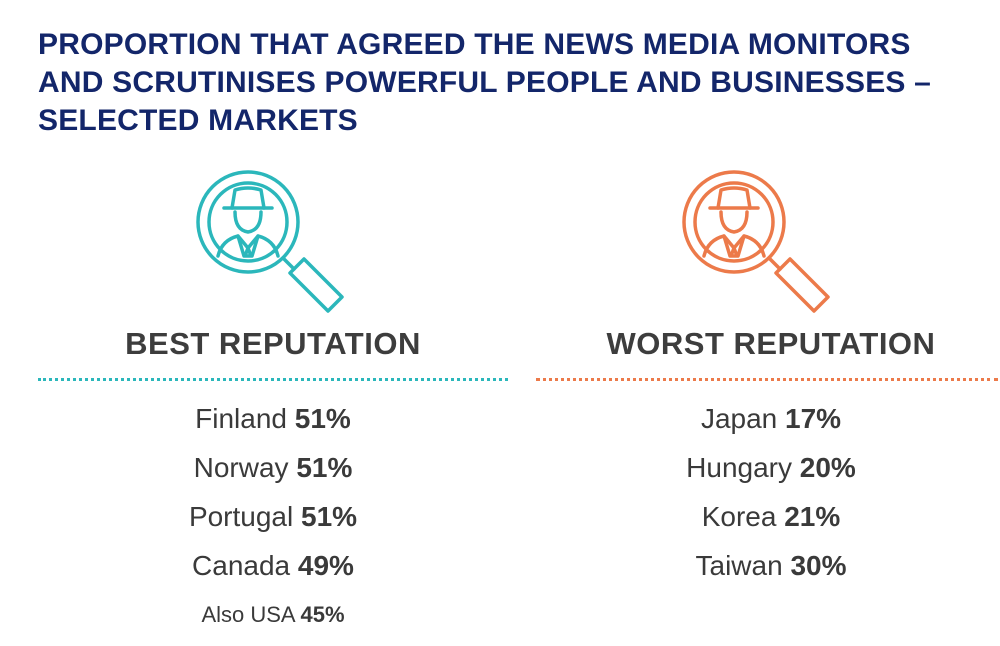 The width and height of the screenshot is (1000, 646). Describe the element at coordinates (739, 467) in the screenshot. I see `country-name: Hungary` at that location.